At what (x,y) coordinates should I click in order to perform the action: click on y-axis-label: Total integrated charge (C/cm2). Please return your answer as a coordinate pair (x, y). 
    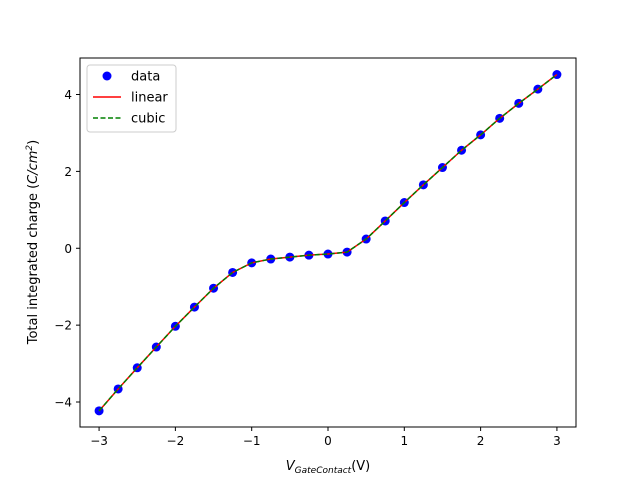
    Looking at the image, I should click on (33, 243).